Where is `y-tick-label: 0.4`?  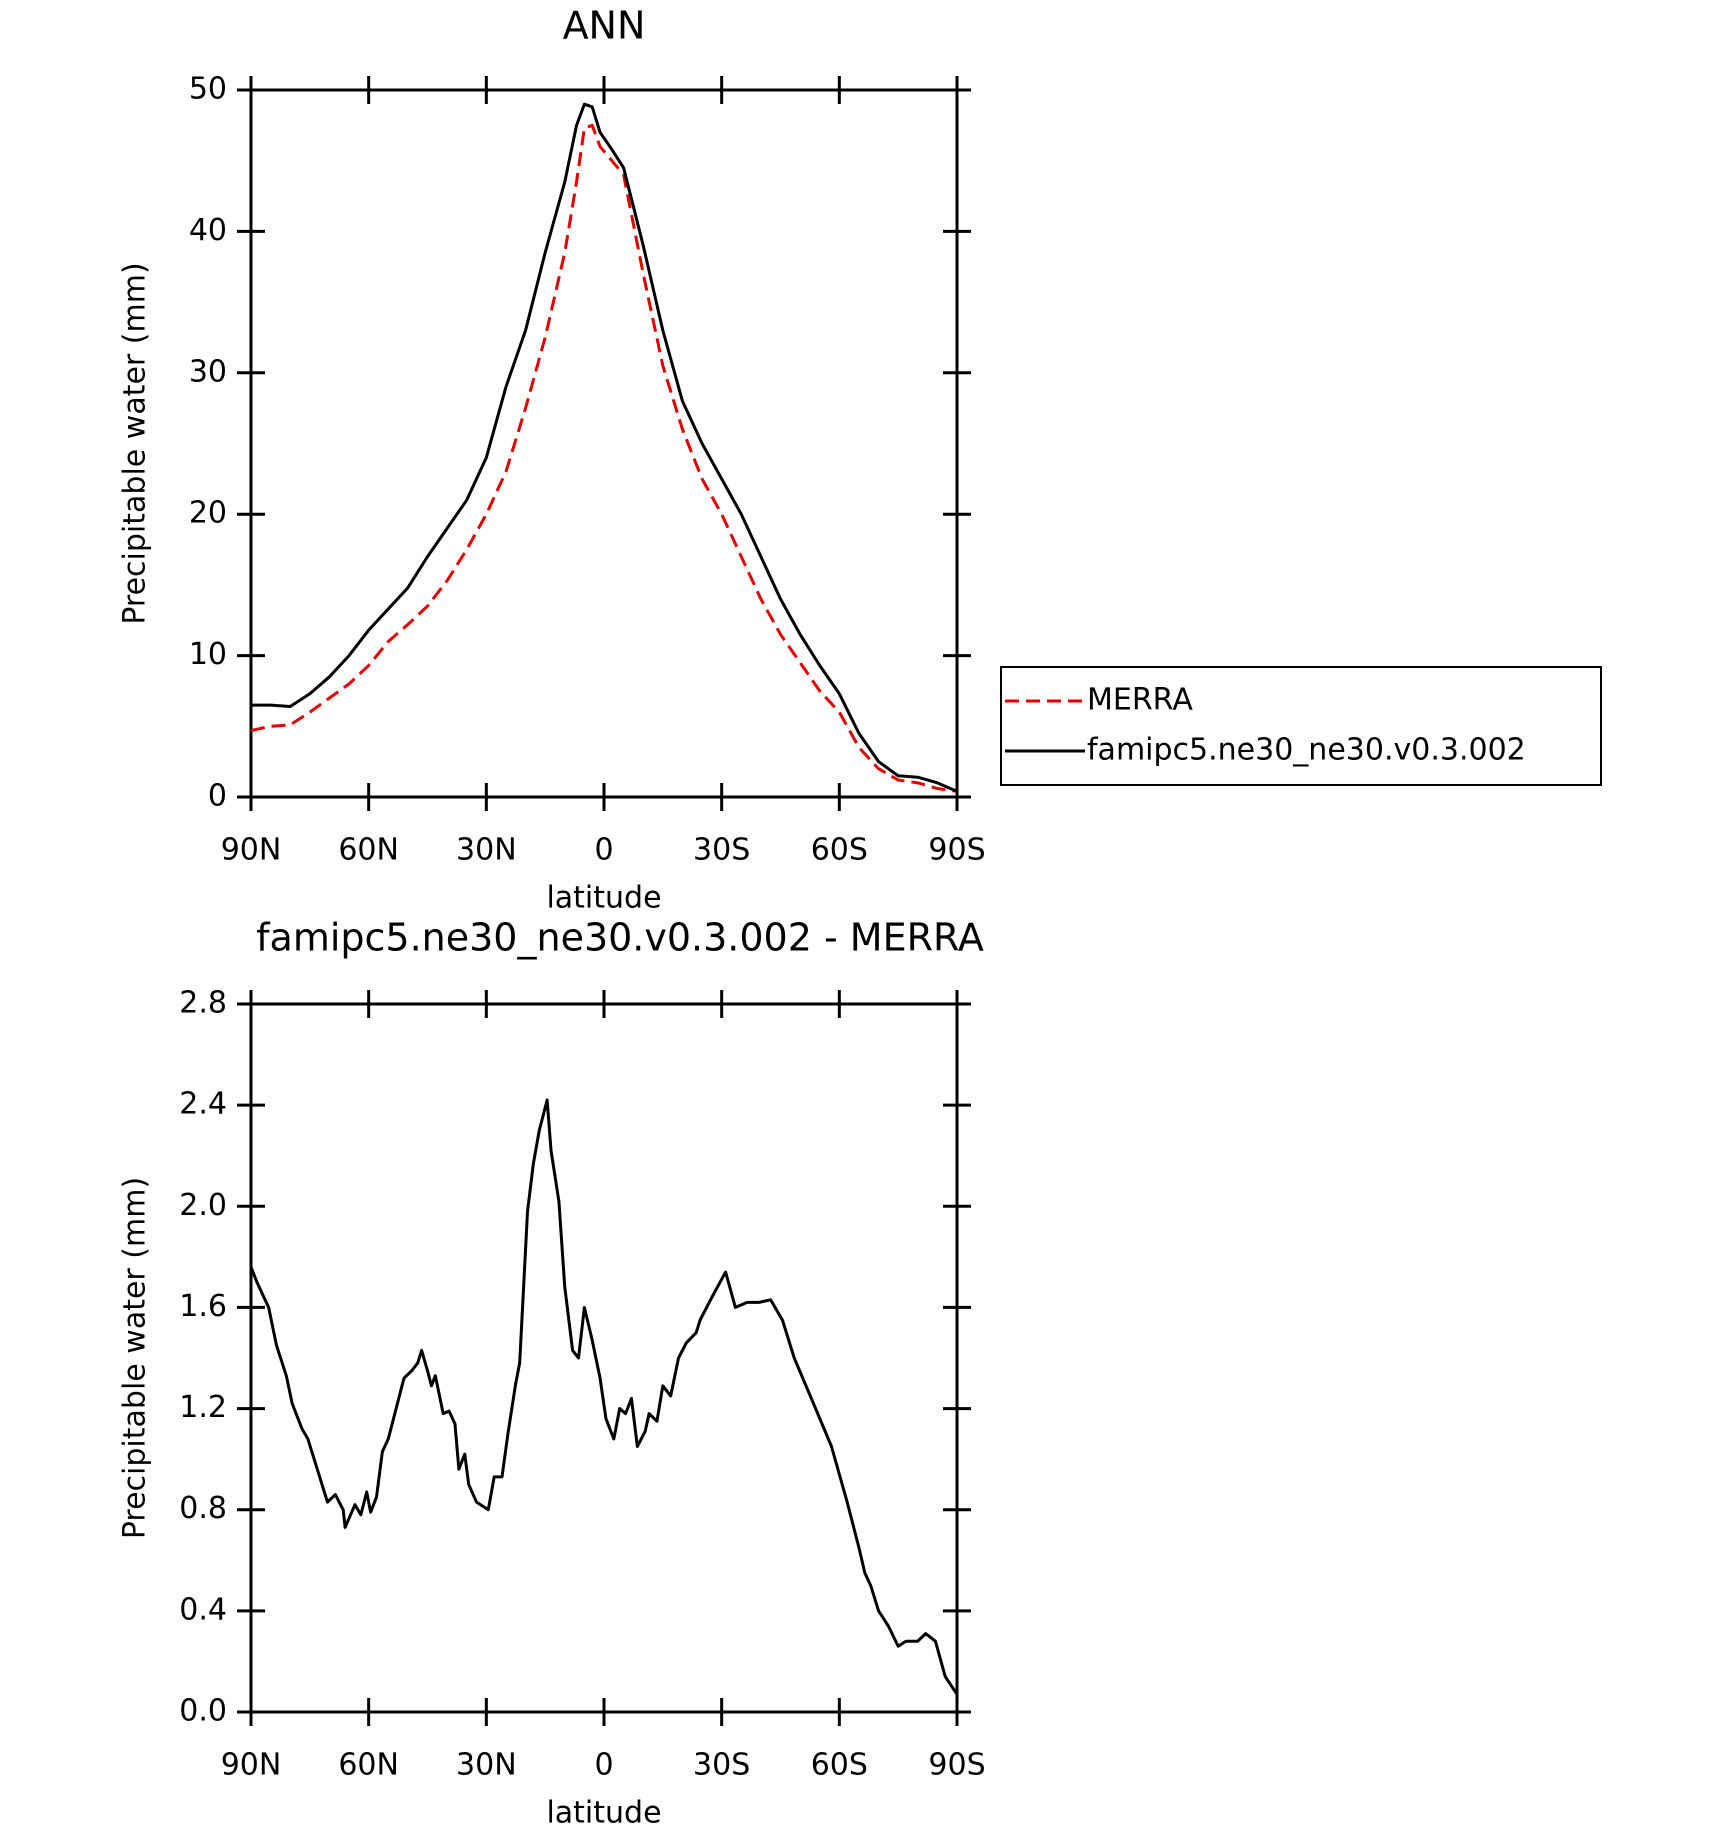
y-tick-label: 0.4 is located at coordinates (203, 1609).